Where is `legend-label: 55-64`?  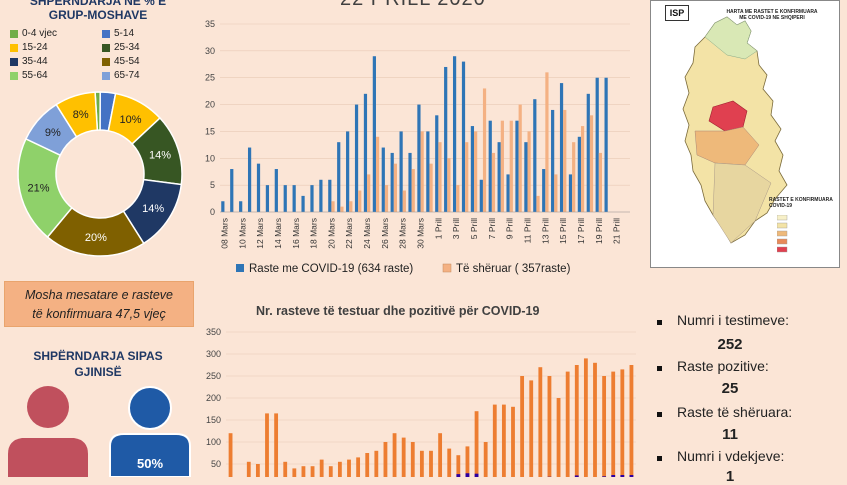 legend-label: 55-64 is located at coordinates (35, 75).